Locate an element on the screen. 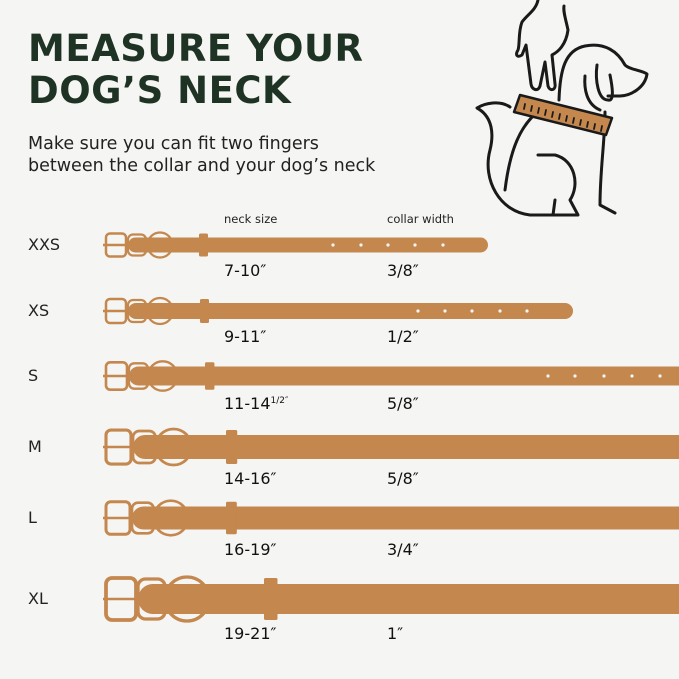 The image size is (679, 679). neck-size-value: 9-11″ is located at coordinates (245, 336).